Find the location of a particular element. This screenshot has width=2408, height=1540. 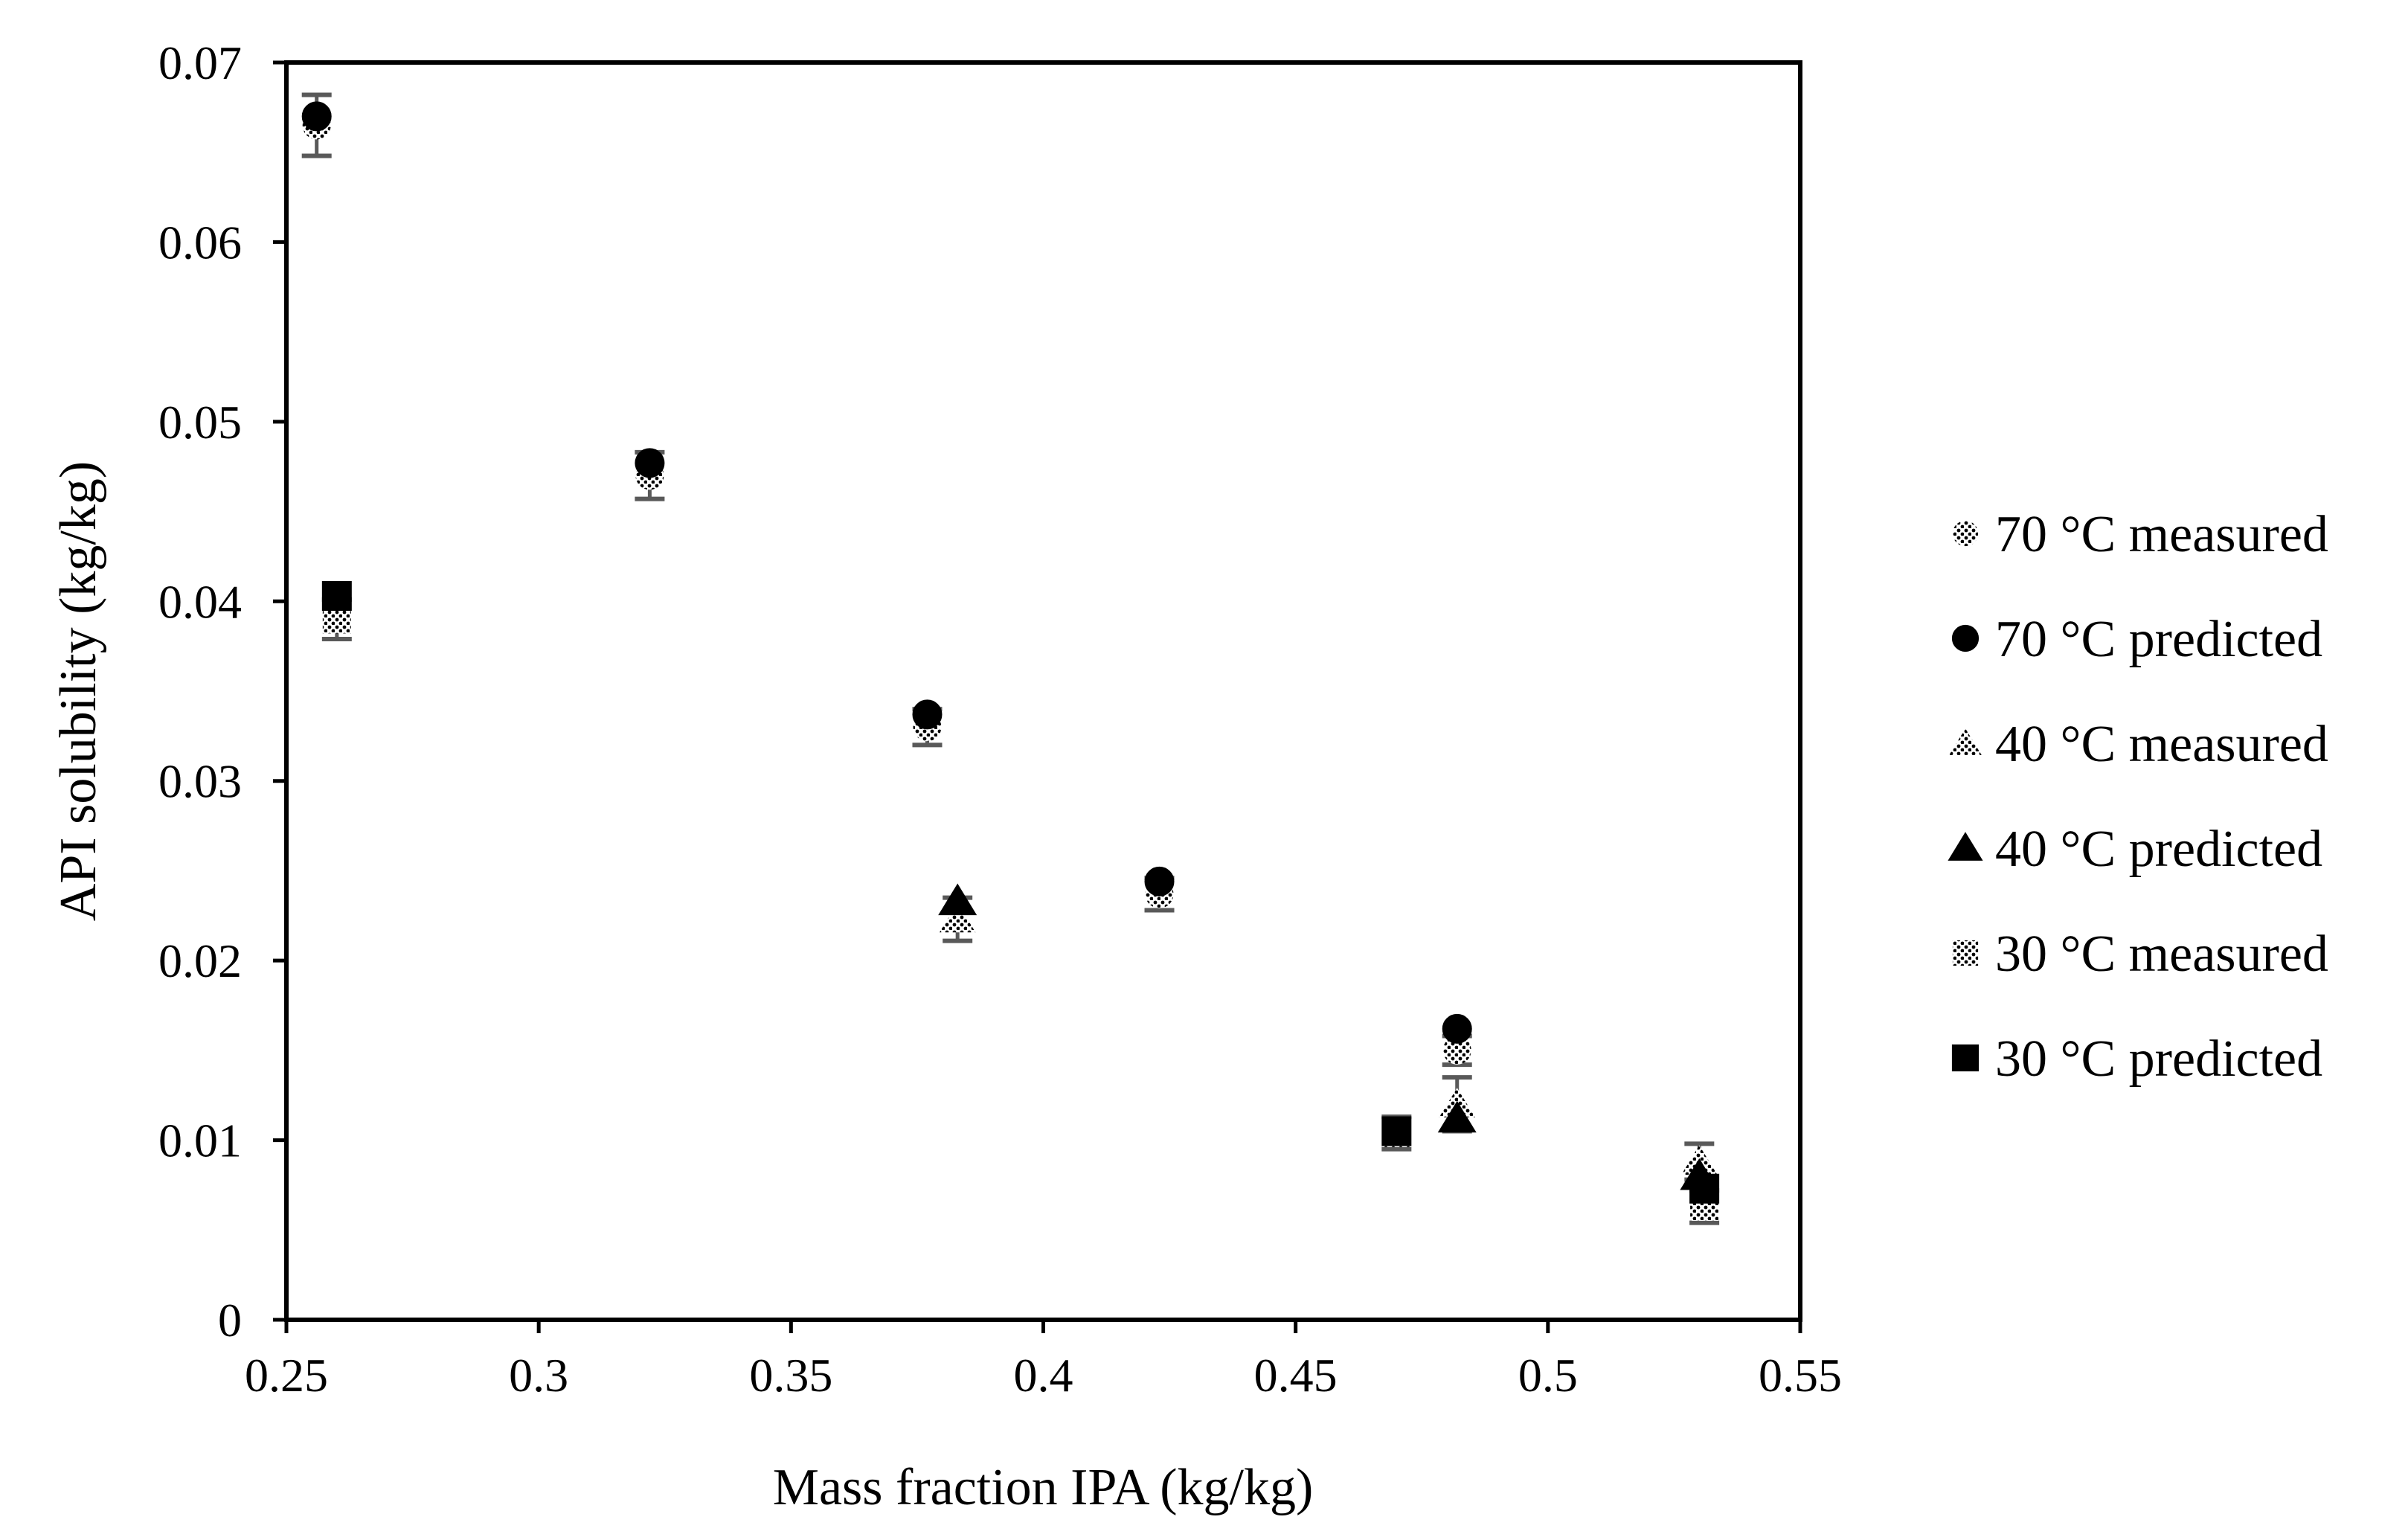

x-tick-label: 0.35 is located at coordinates (791, 1375).